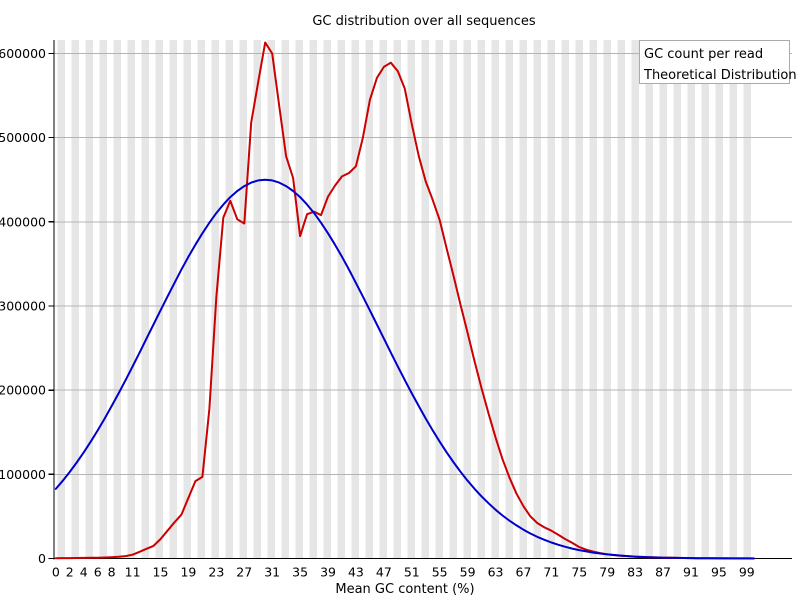 The width and height of the screenshot is (800, 600). What do you see at coordinates (56, 572) in the screenshot?
I see `x-tick-label: 0` at bounding box center [56, 572].